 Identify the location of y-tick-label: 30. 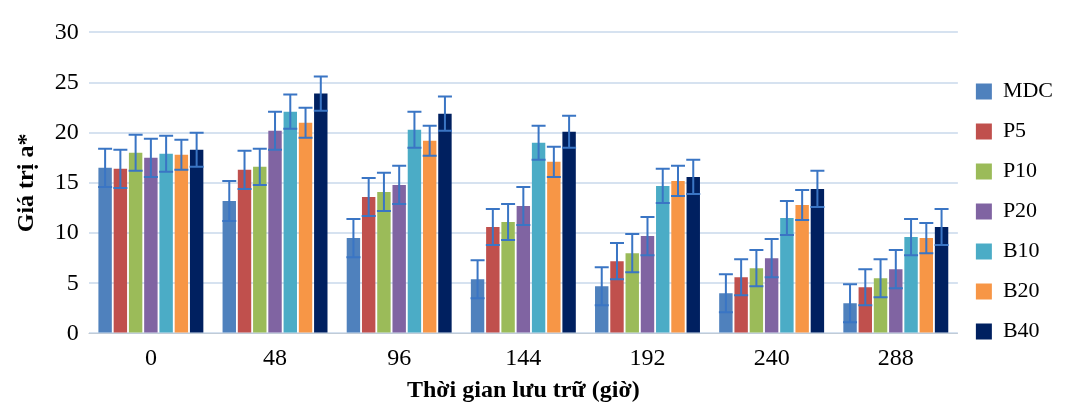
(66, 30).